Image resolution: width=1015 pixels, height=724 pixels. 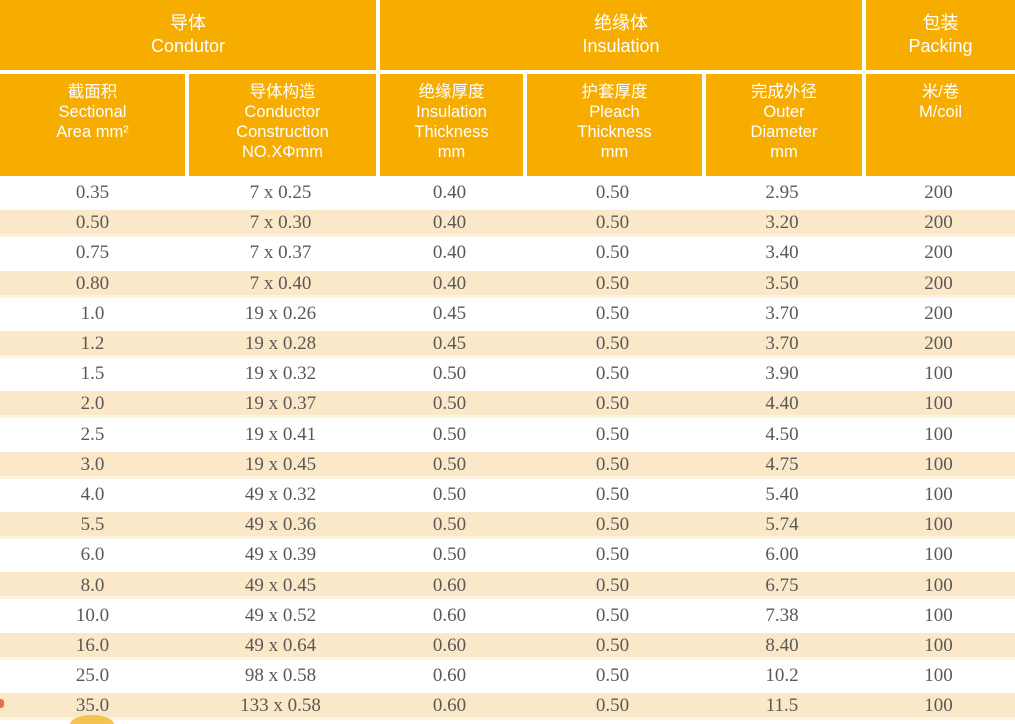 What do you see at coordinates (282, 152) in the screenshot?
I see `column-header-line: NO.XΦmm` at bounding box center [282, 152].